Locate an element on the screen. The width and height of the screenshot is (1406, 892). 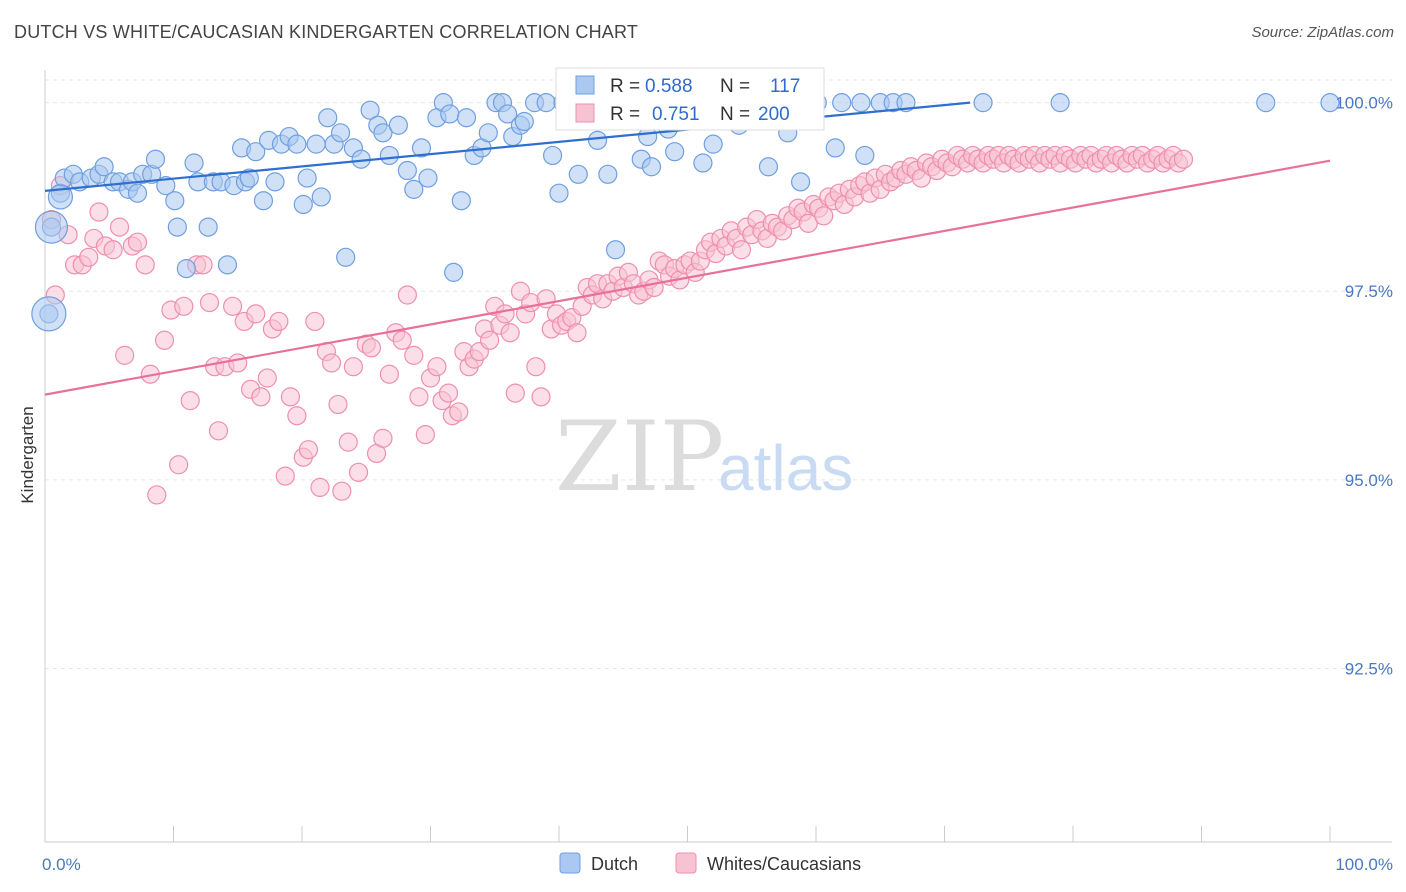
legend-box is located at coordinates (690, 99).